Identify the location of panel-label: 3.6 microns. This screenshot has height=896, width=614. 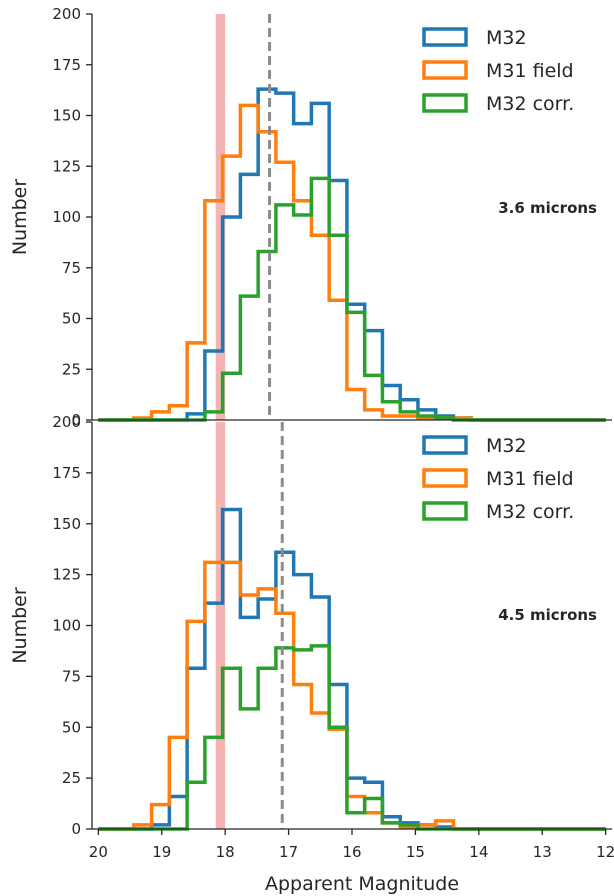
(547, 208).